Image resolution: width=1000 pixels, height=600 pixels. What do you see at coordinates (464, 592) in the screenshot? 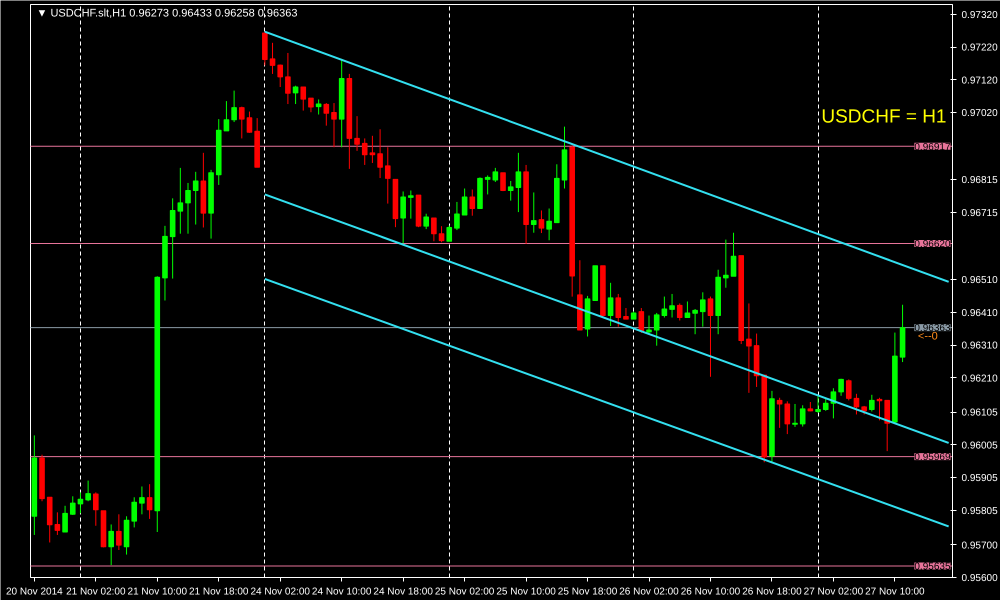
I see `x-tick-label: 25 Nov 02:00` at bounding box center [464, 592].